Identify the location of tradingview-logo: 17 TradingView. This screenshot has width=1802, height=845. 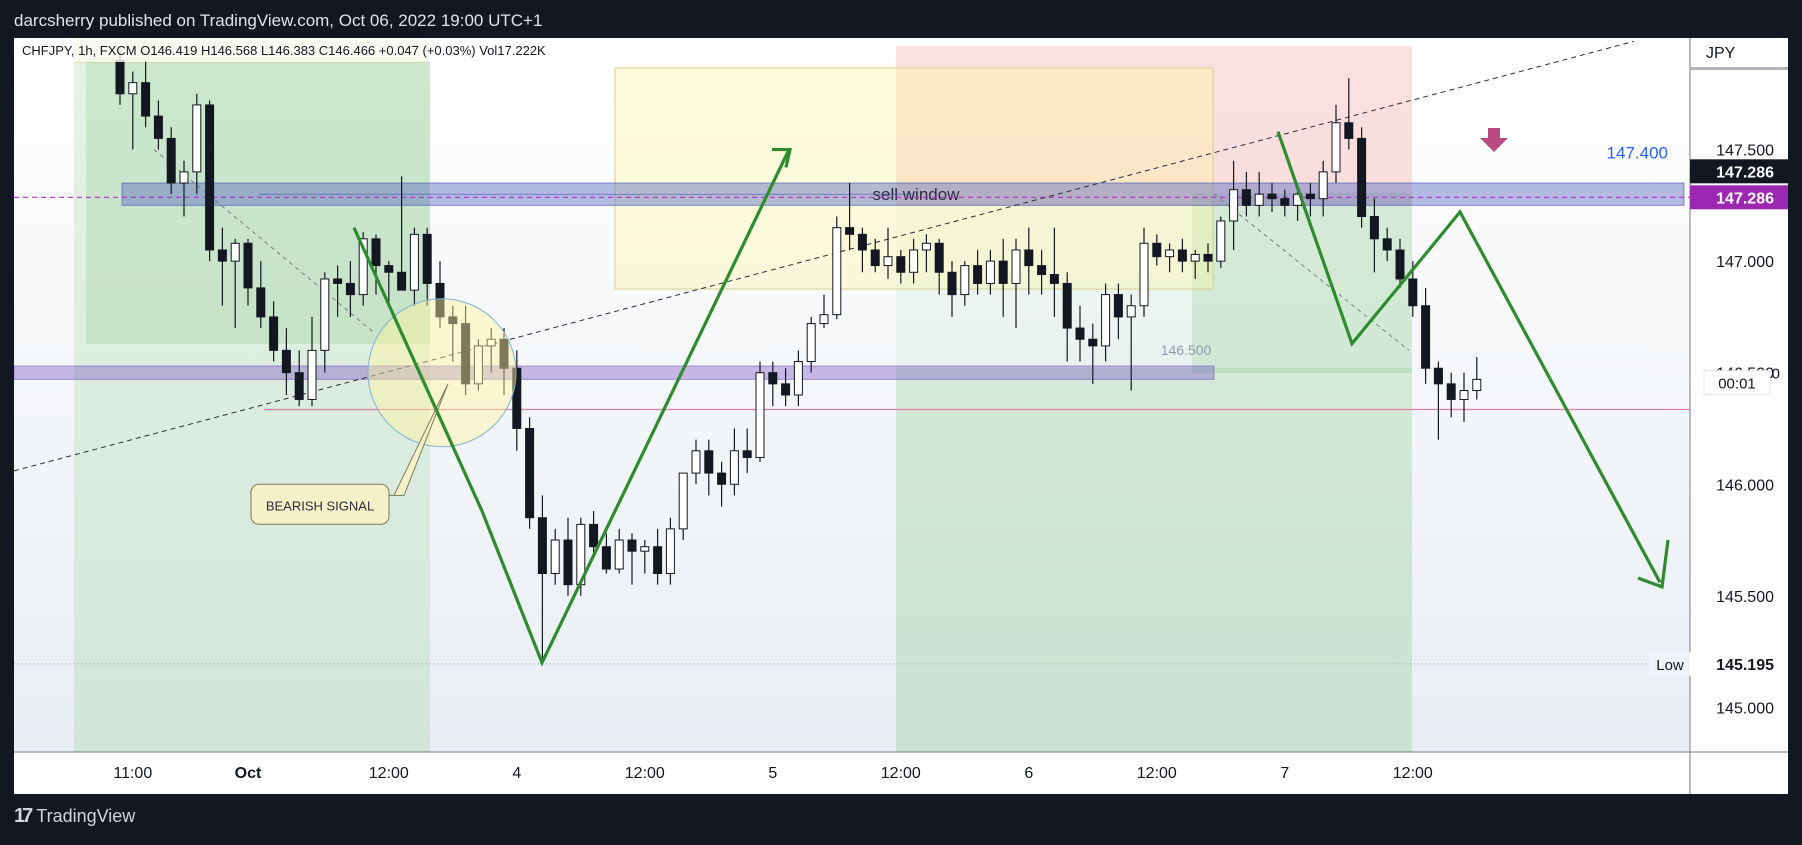
(74, 816).